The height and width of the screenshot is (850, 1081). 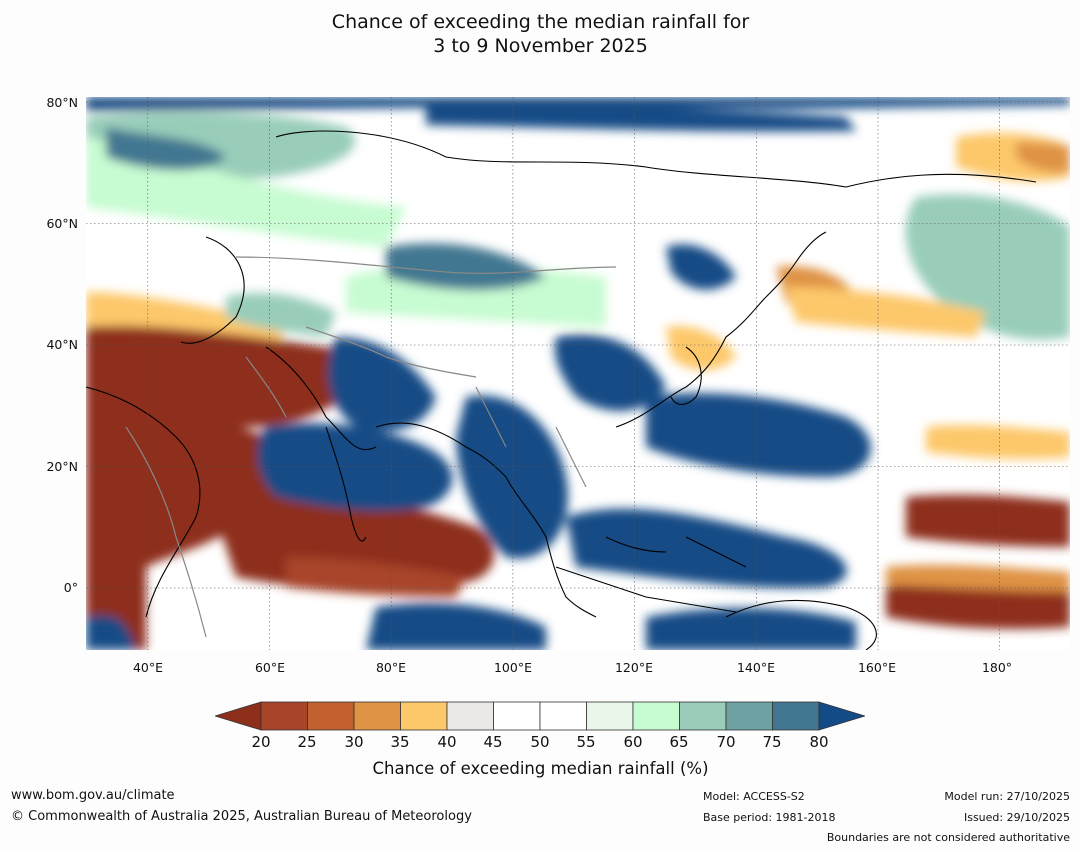 What do you see at coordinates (726, 742) in the screenshot?
I see `colorbar-tick: 70` at bounding box center [726, 742].